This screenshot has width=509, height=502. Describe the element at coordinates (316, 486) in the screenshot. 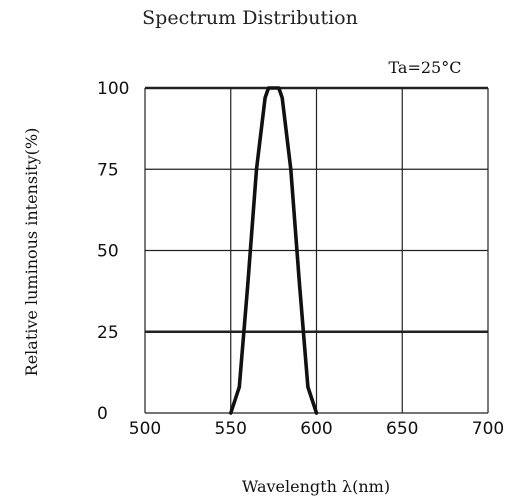

I see `x-axis-label: Wavelength λ(nm)` at that location.